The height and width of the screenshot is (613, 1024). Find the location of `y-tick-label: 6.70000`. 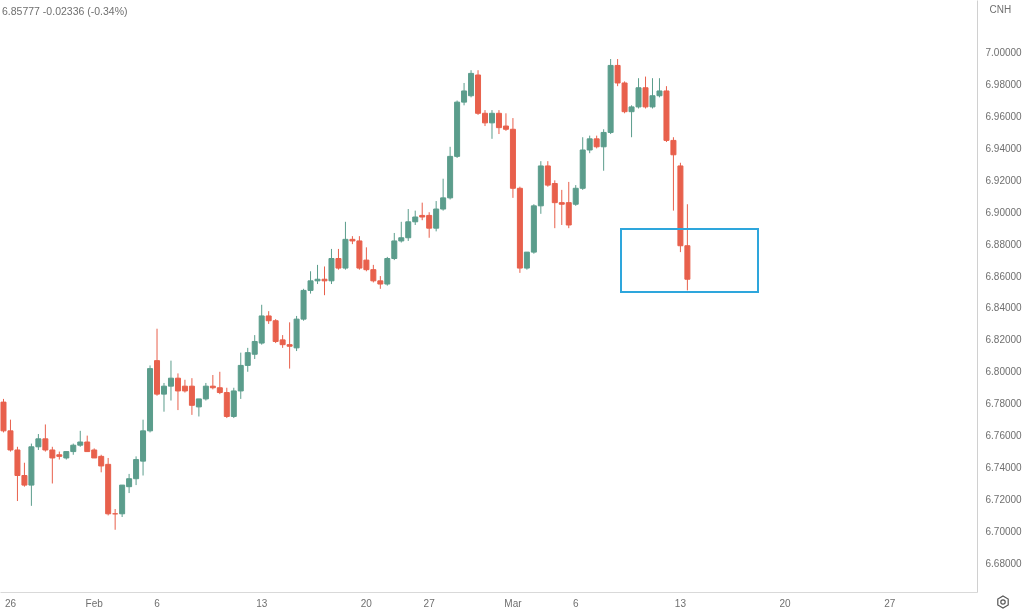

y-tick-label: 6.70000 is located at coordinates (1004, 531).